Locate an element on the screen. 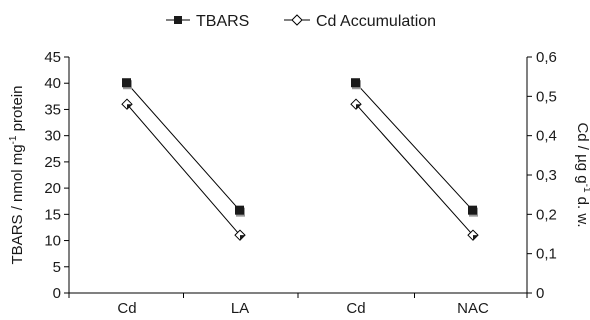  right-tick-label: 0,1 is located at coordinates (546, 254).